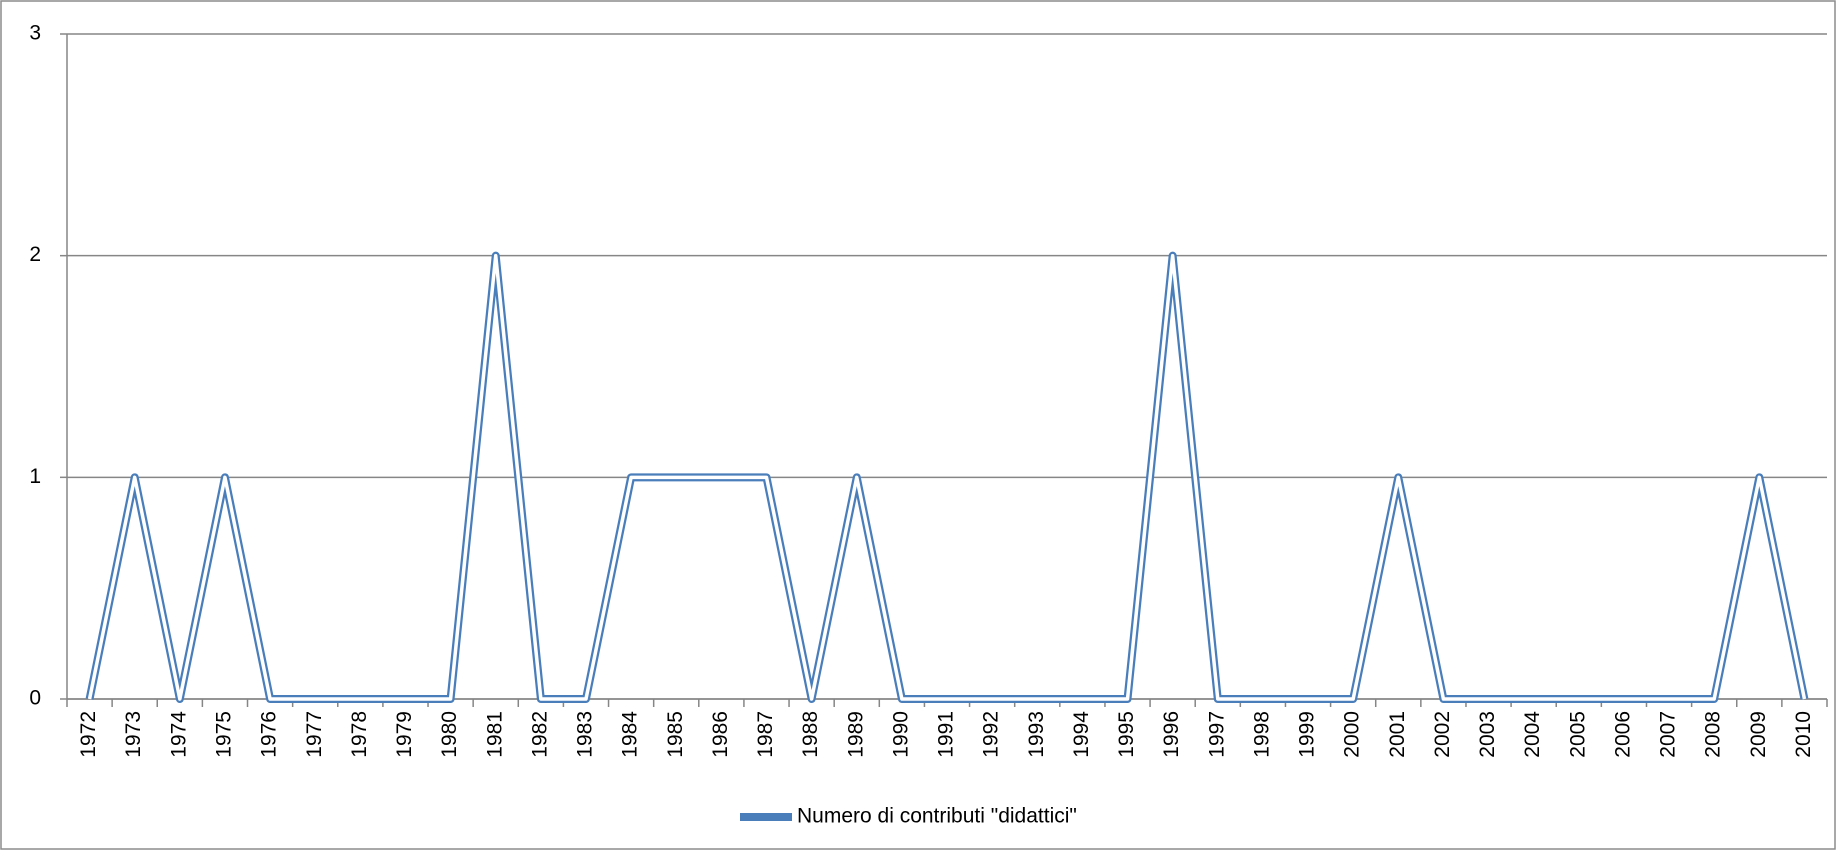 This screenshot has width=1836, height=850. I want to click on y-tick-label: 1, so click(35, 476).